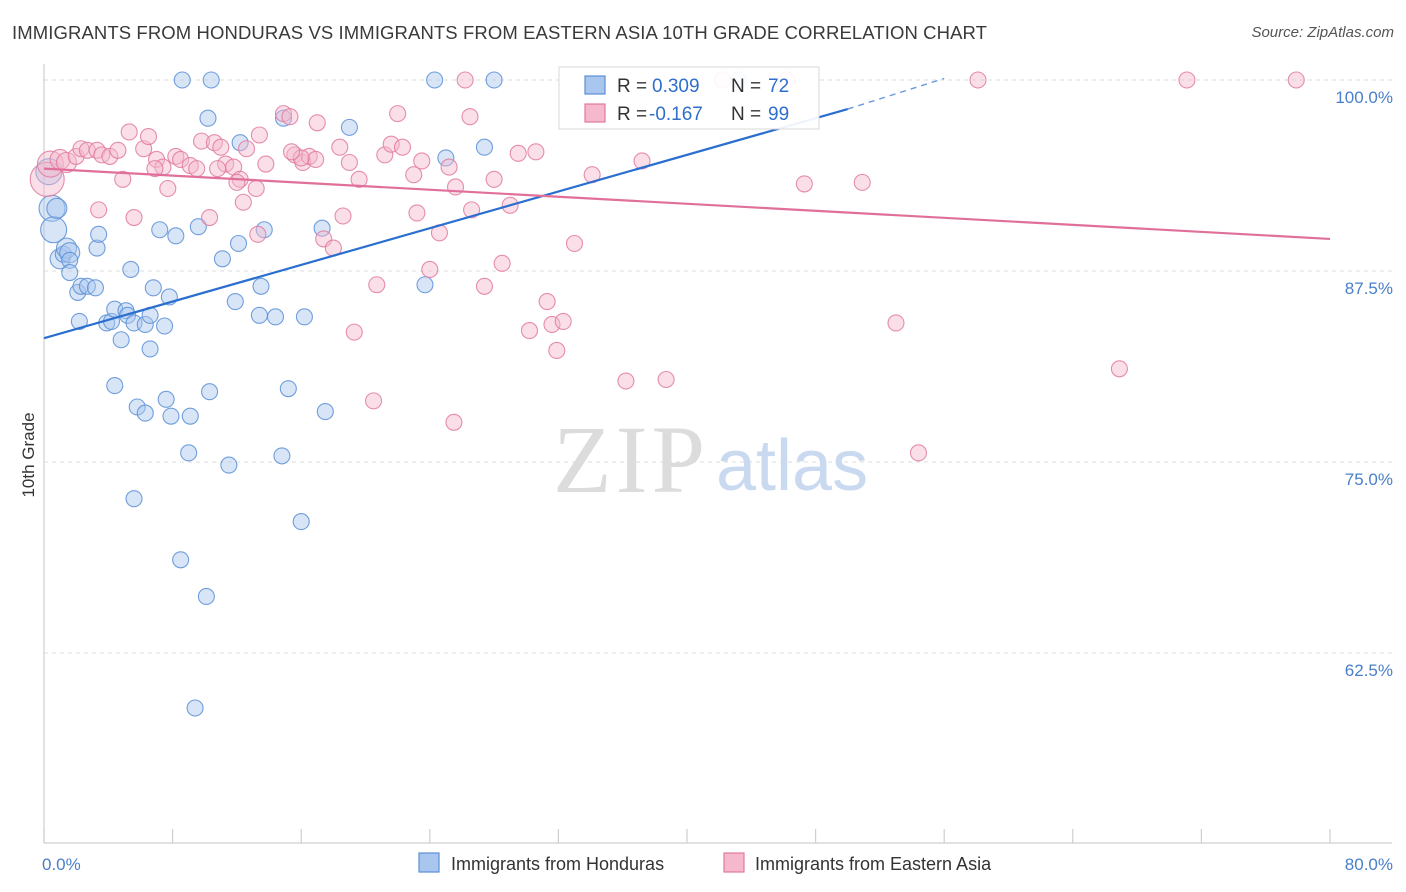  I want to click on r-value-honduras: 0.309, so click(676, 86).